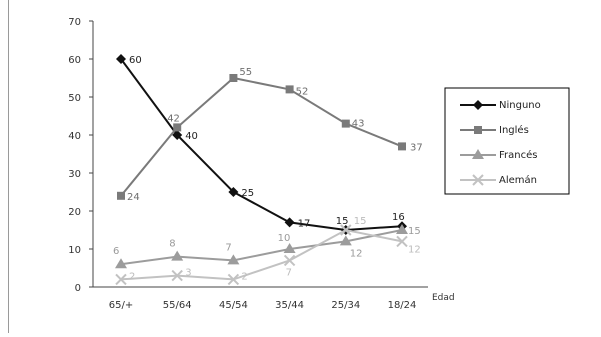 This screenshot has height=337, width=601. Describe the element at coordinates (514, 130) in the screenshot. I see `legend-label: Inglés` at that location.